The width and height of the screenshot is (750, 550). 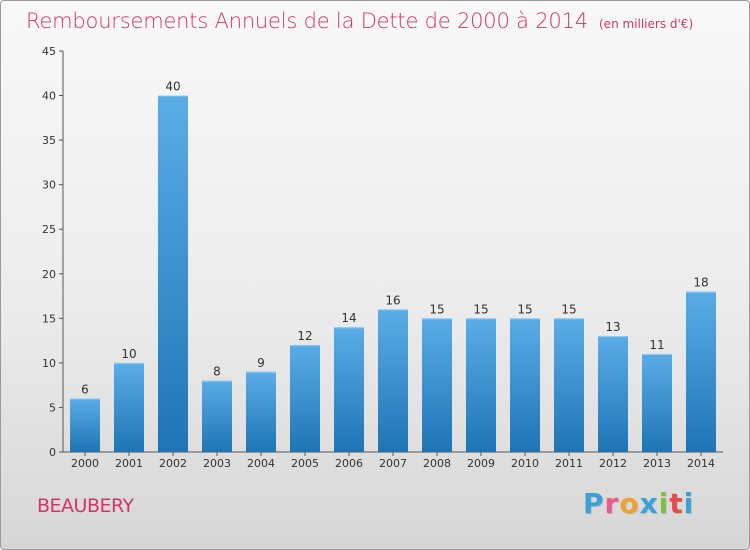 What do you see at coordinates (49, 51) in the screenshot?
I see `y-tick-label: 45` at bounding box center [49, 51].